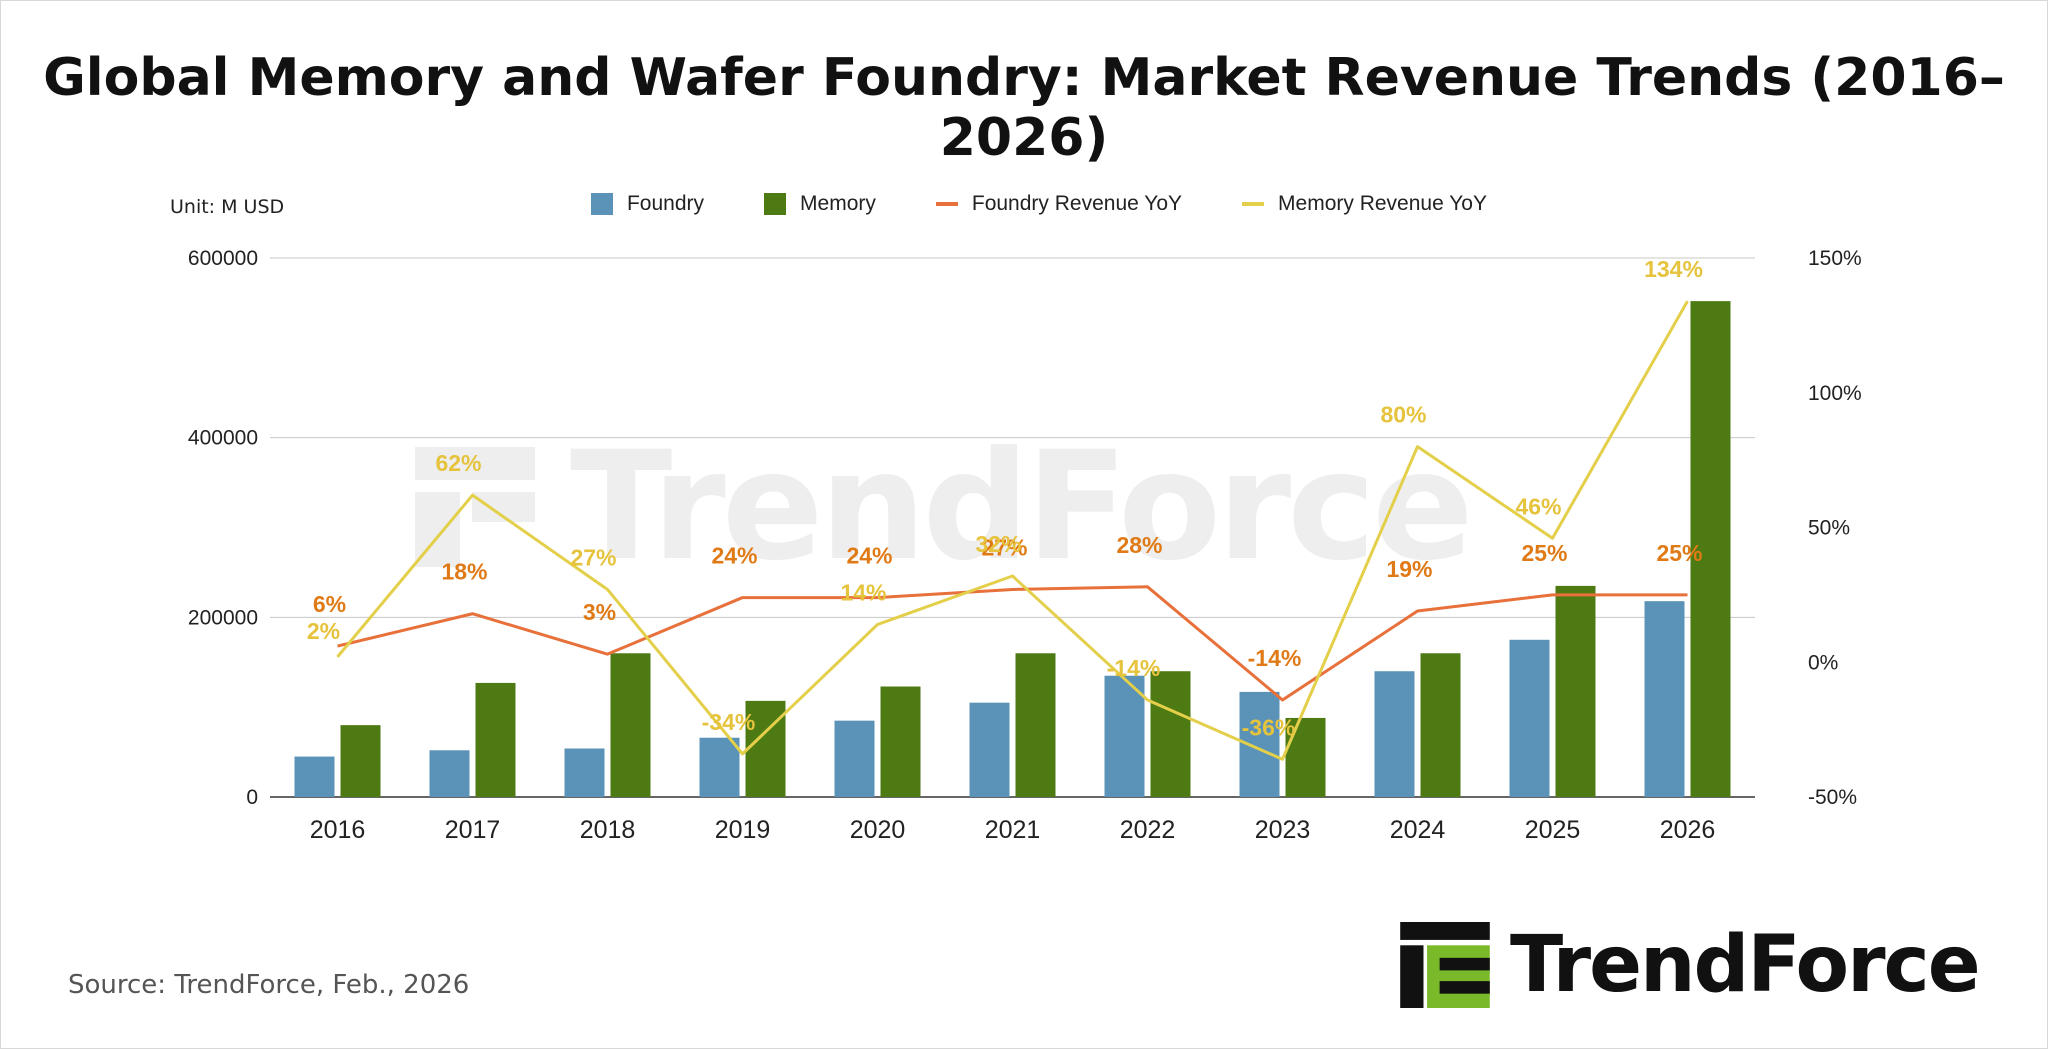 The image size is (2048, 1049). Describe the element at coordinates (1835, 393) in the screenshot. I see `y-right-tick-label: 100%` at that location.